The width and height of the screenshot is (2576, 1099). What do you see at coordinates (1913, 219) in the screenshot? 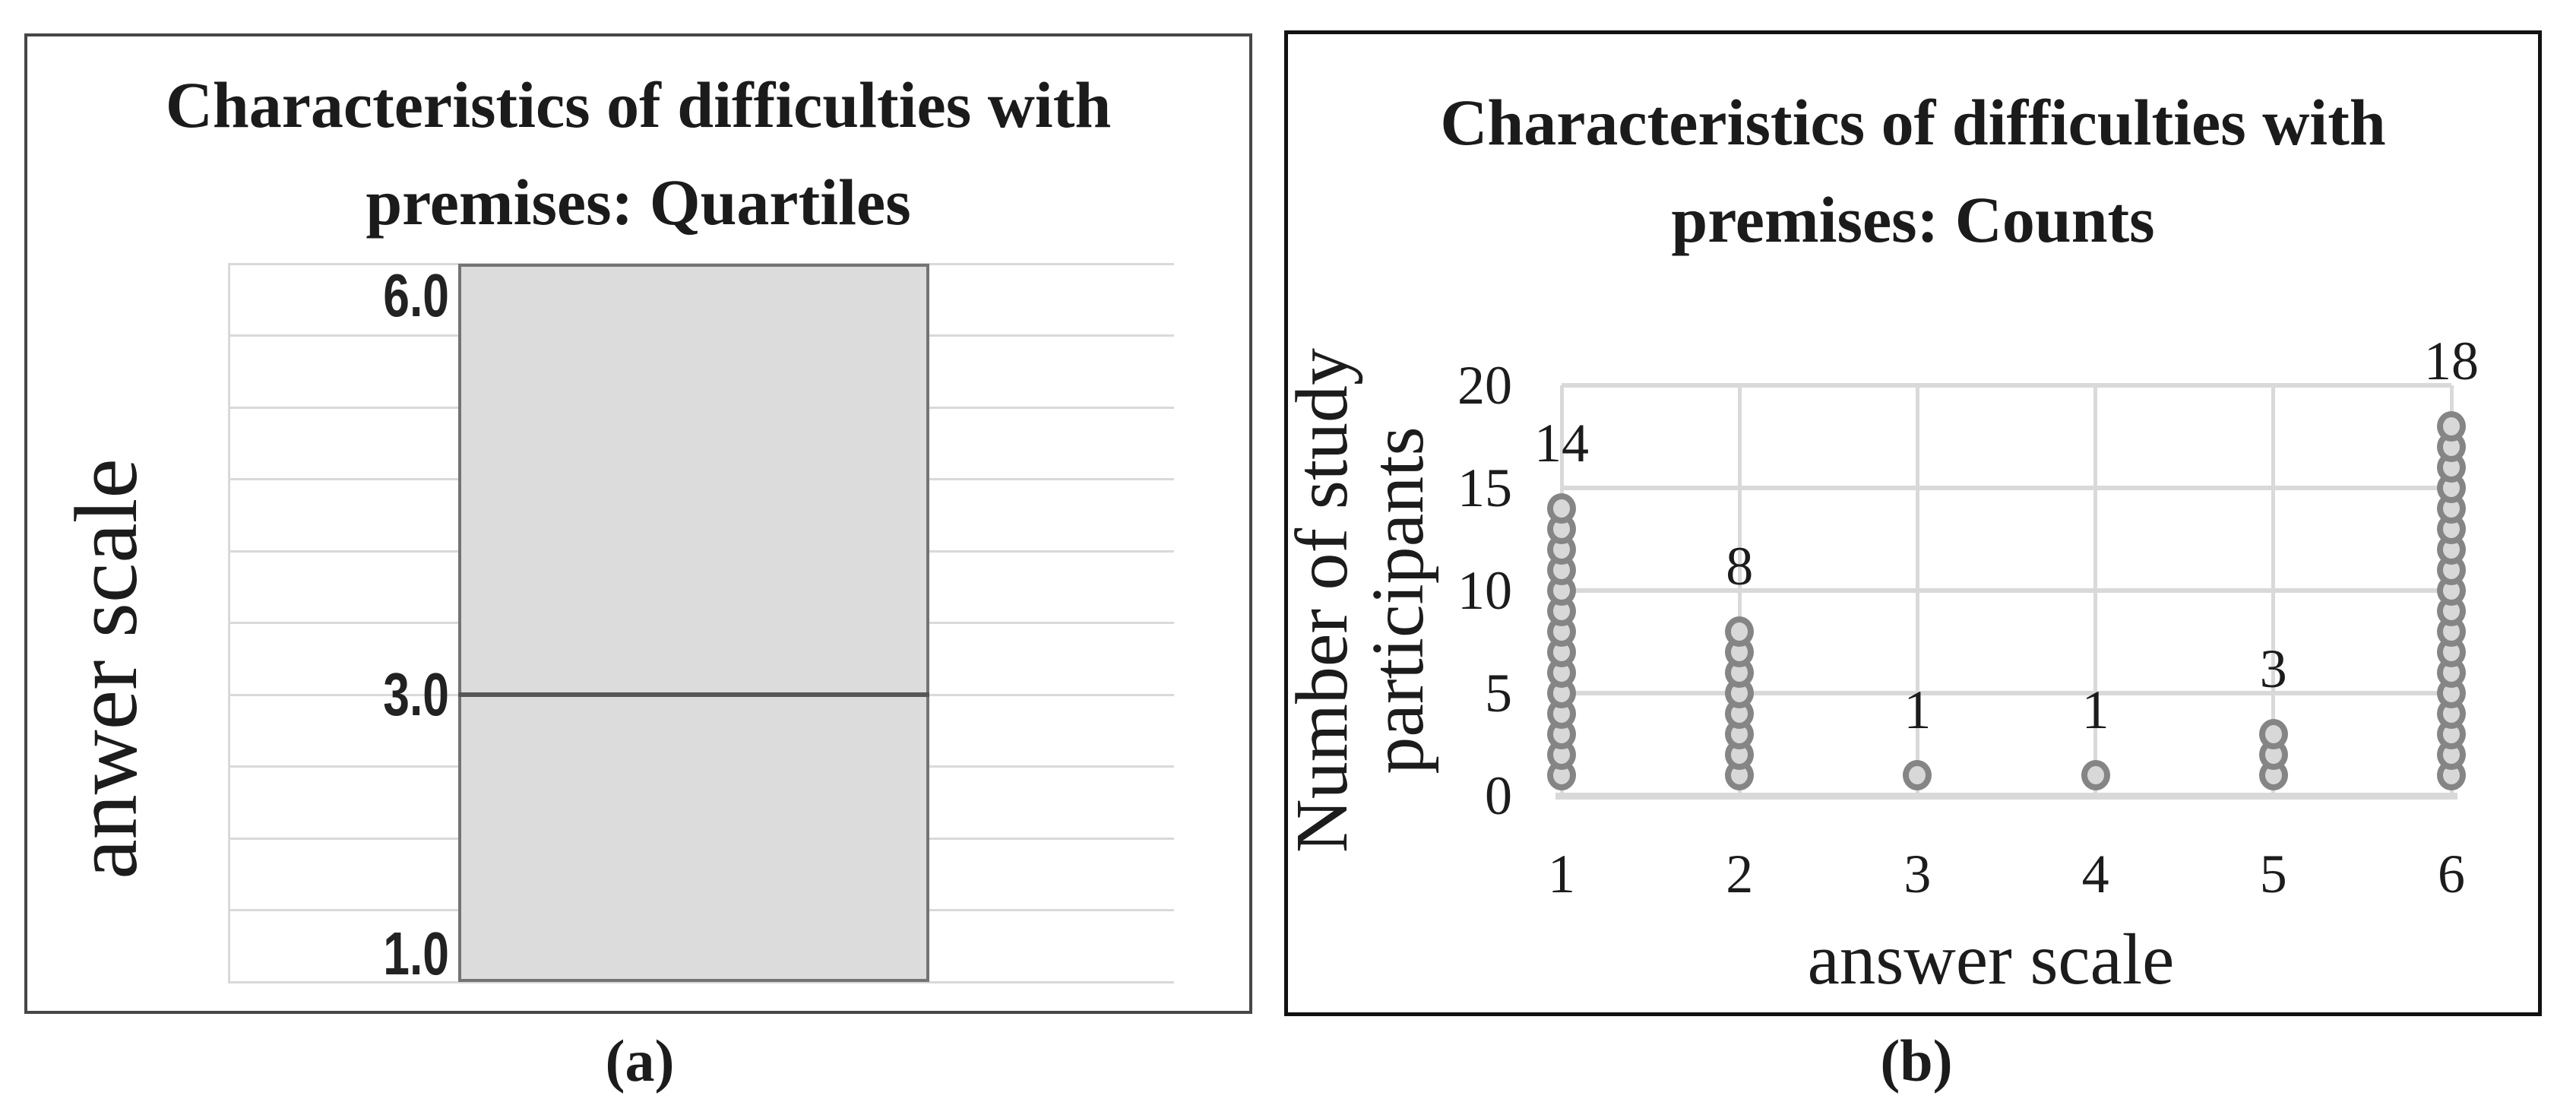
I see `chart-b-title-line2: premises: Counts` at bounding box center [1913, 219].